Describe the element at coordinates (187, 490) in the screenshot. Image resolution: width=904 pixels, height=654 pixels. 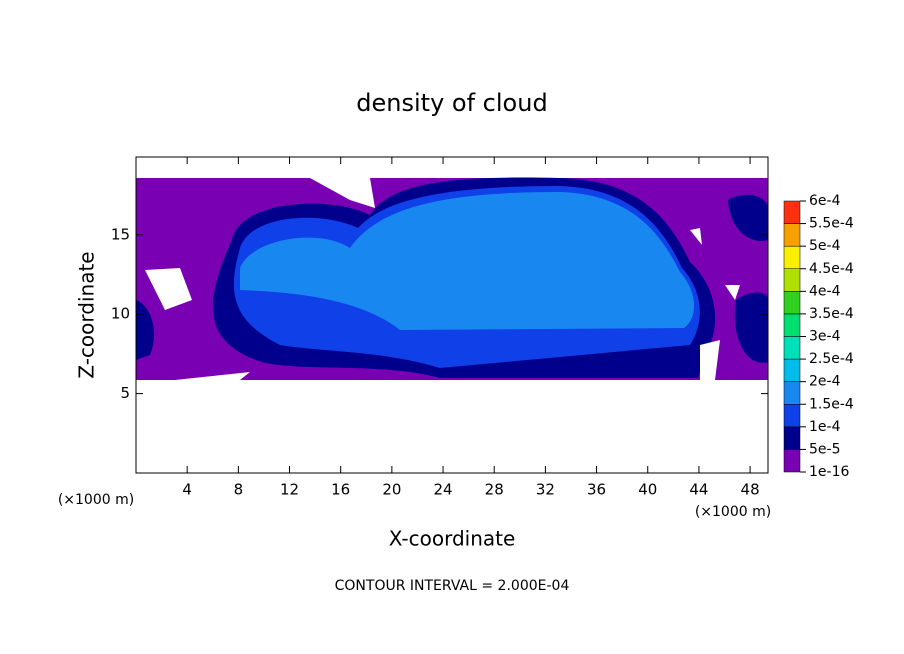
I see `x-tick-label: 4` at that location.